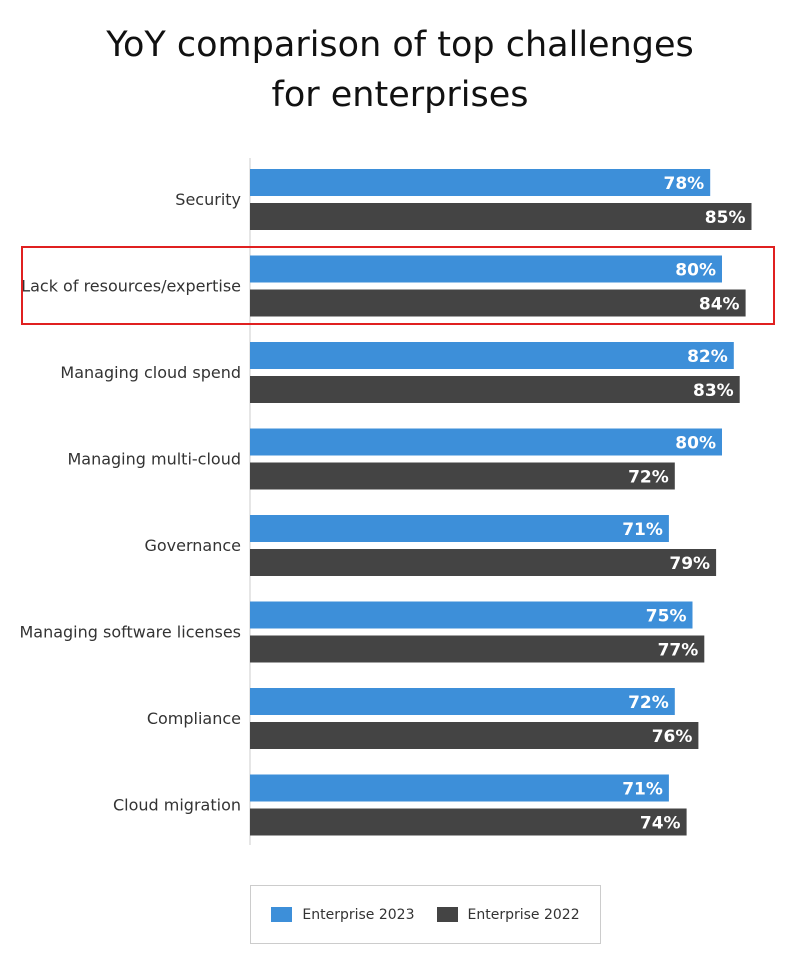  What do you see at coordinates (725, 218) in the screenshot?
I see `data-label: 85%` at bounding box center [725, 218].